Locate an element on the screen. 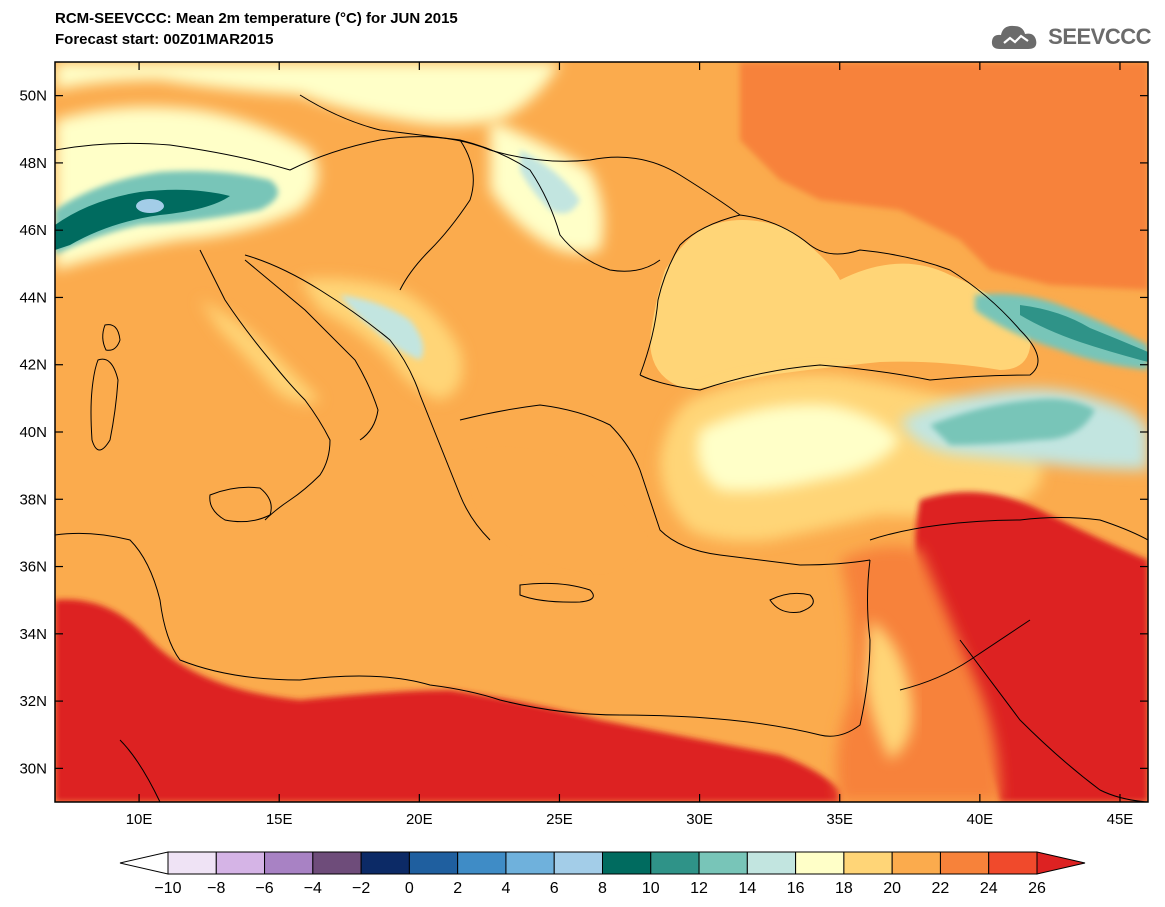  colorbar-label: 10 is located at coordinates (651, 888).